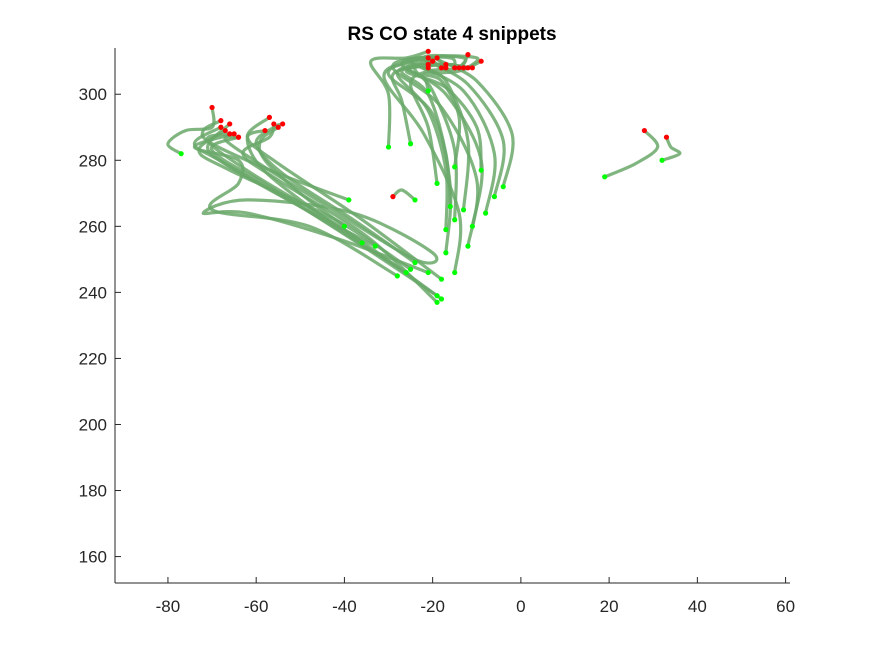 The image size is (875, 656). I want to click on y-tick-label: 220, so click(93, 358).